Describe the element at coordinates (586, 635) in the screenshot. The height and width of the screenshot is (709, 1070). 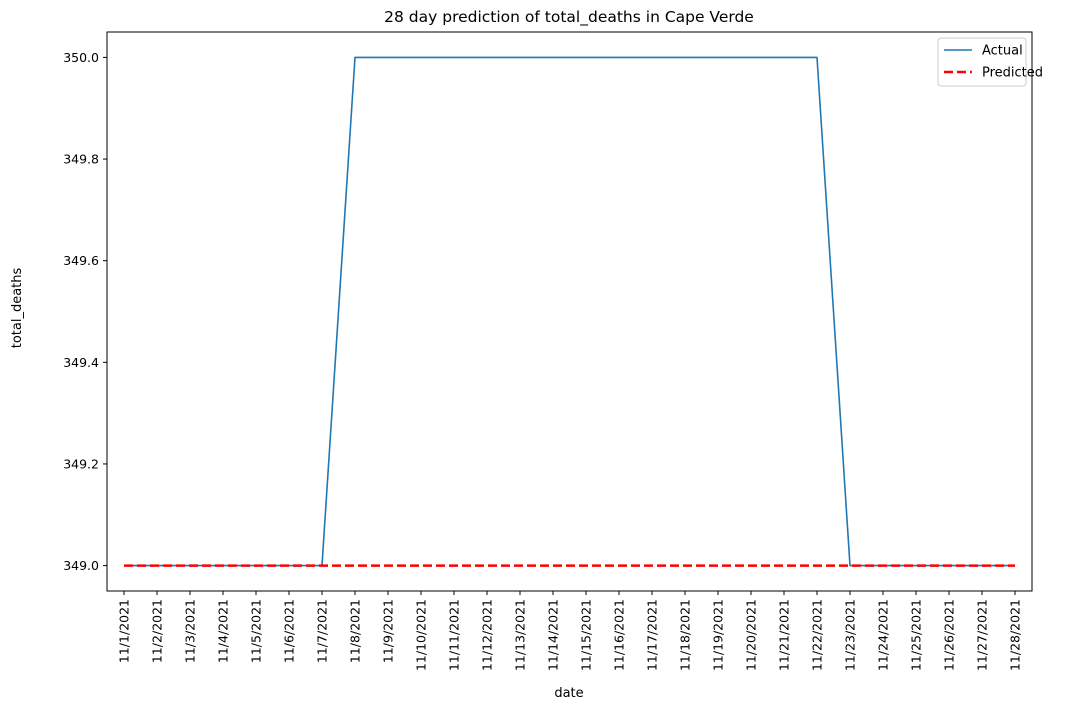
I see `x-tick-label: 11/15/2021` at that location.